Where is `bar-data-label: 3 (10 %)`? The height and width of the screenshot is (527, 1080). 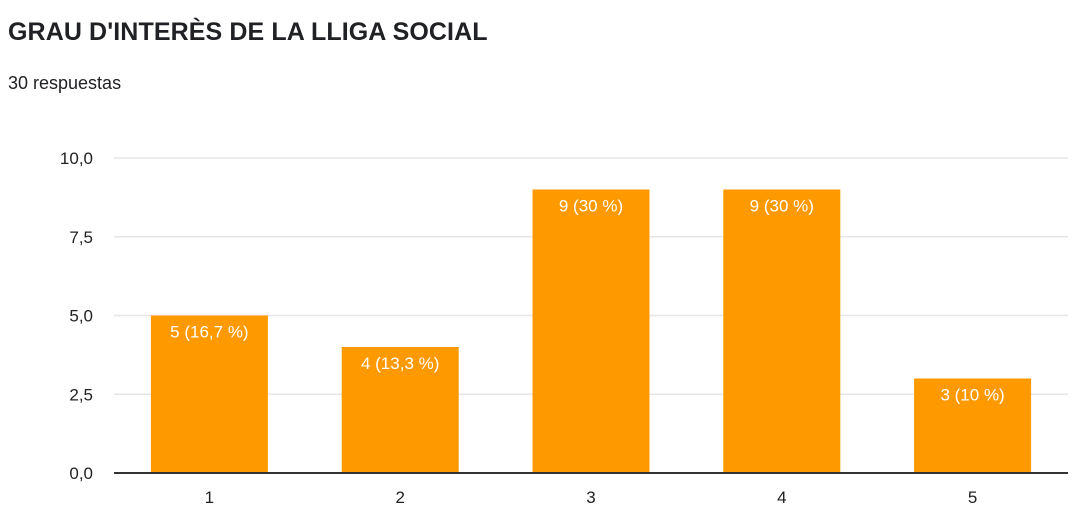
bar-data-label: 3 (10 %) is located at coordinates (972, 395).